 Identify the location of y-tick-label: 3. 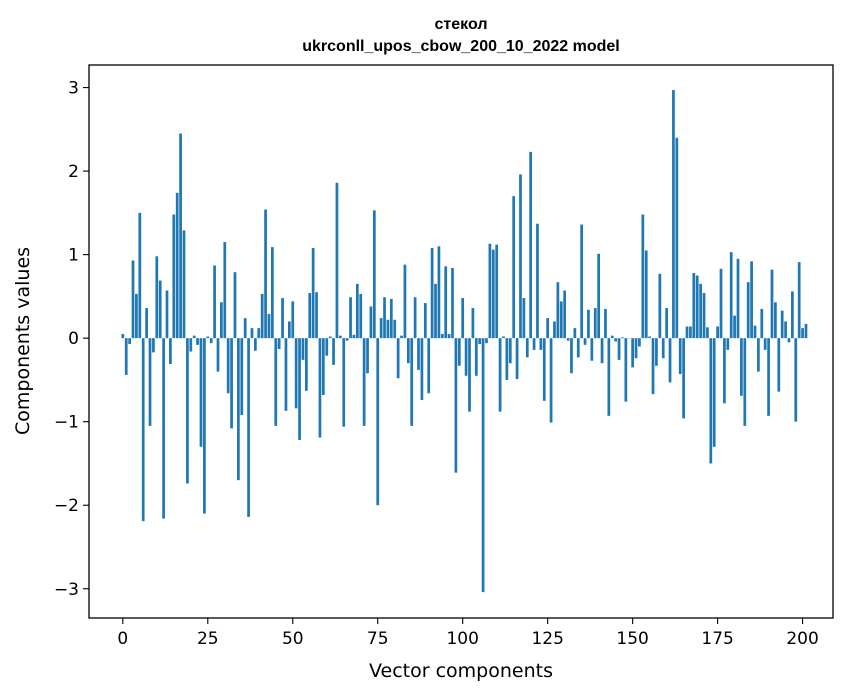
(73, 89).